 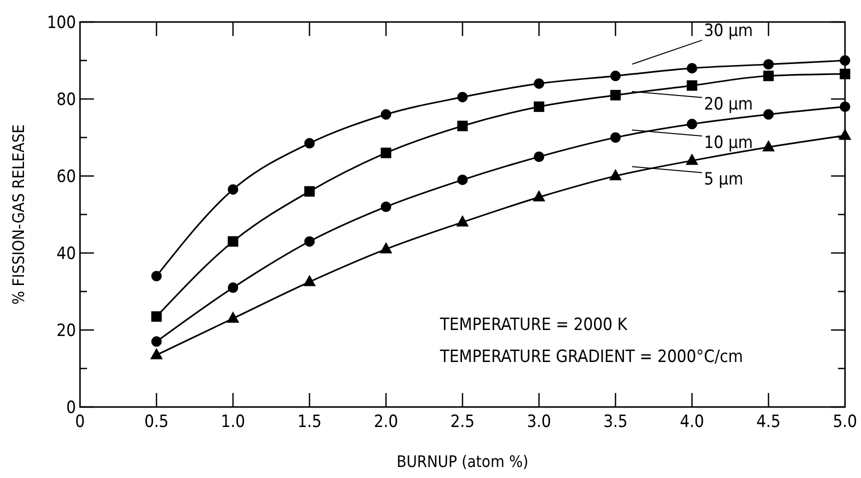 What do you see at coordinates (462, 422) in the screenshot?
I see `x-tick-label: 2.5` at bounding box center [462, 422].